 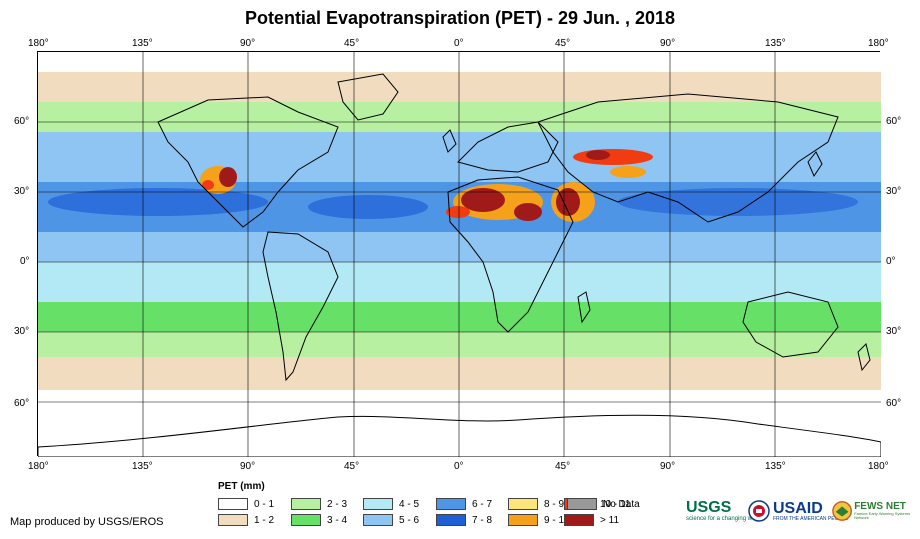 What do you see at coordinates (810, 518) in the screenshot?
I see `usaid-tagline: FROM THE AMERICAN PEOPLE` at bounding box center [810, 518].